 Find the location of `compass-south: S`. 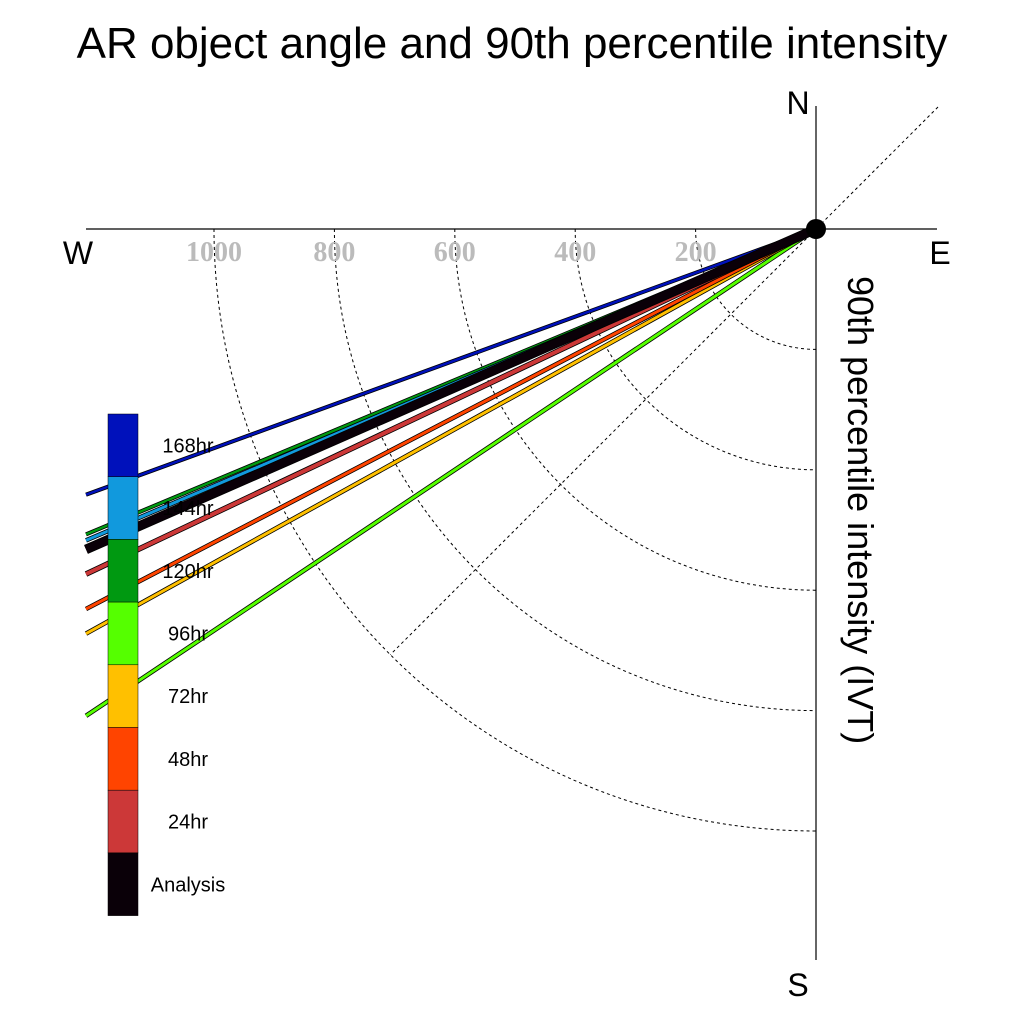

compass-south: S is located at coordinates (797, 985).